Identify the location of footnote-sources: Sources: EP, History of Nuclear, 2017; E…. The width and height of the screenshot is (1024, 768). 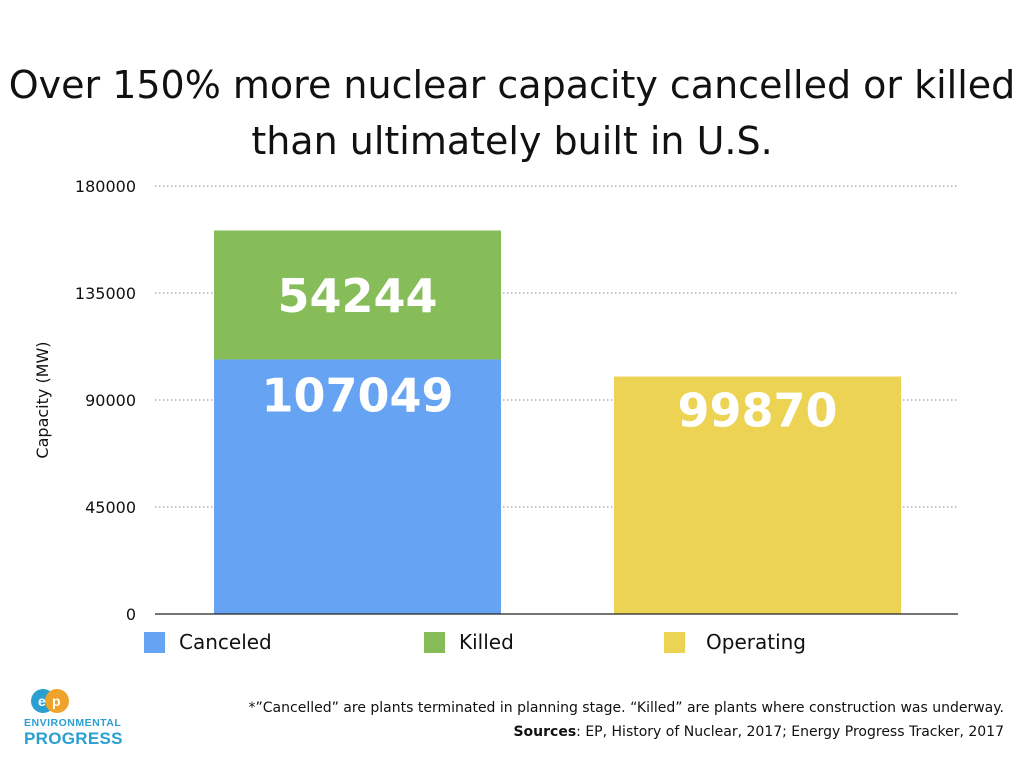
(626, 732).